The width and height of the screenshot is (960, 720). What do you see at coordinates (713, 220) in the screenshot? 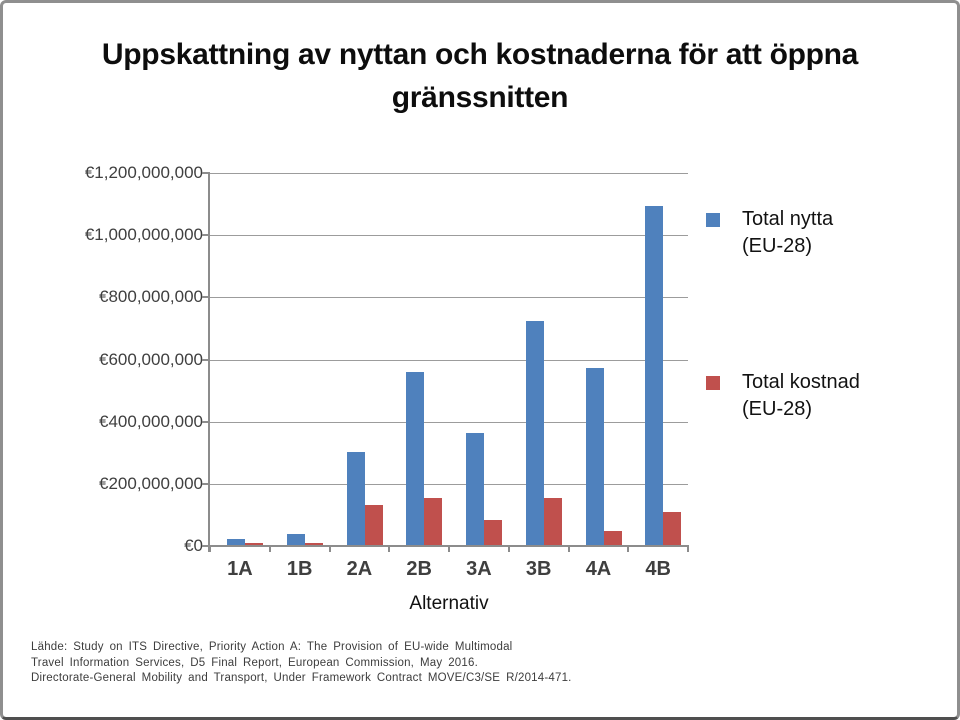
I see `legend-swatch-nytta-icon` at bounding box center [713, 220].